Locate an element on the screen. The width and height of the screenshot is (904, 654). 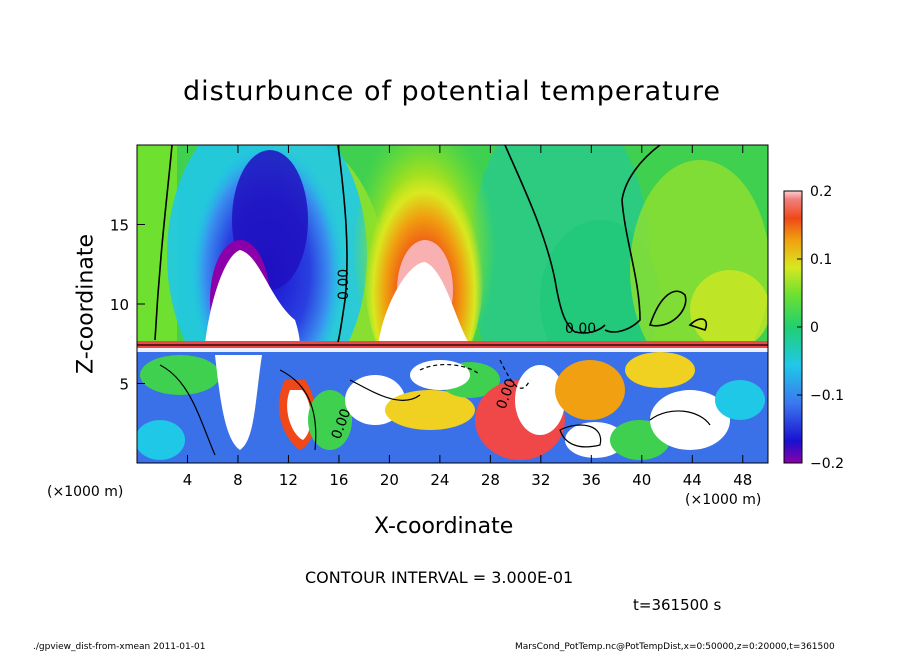
colorbar-tick-label: 0.1 is located at coordinates (821, 260).